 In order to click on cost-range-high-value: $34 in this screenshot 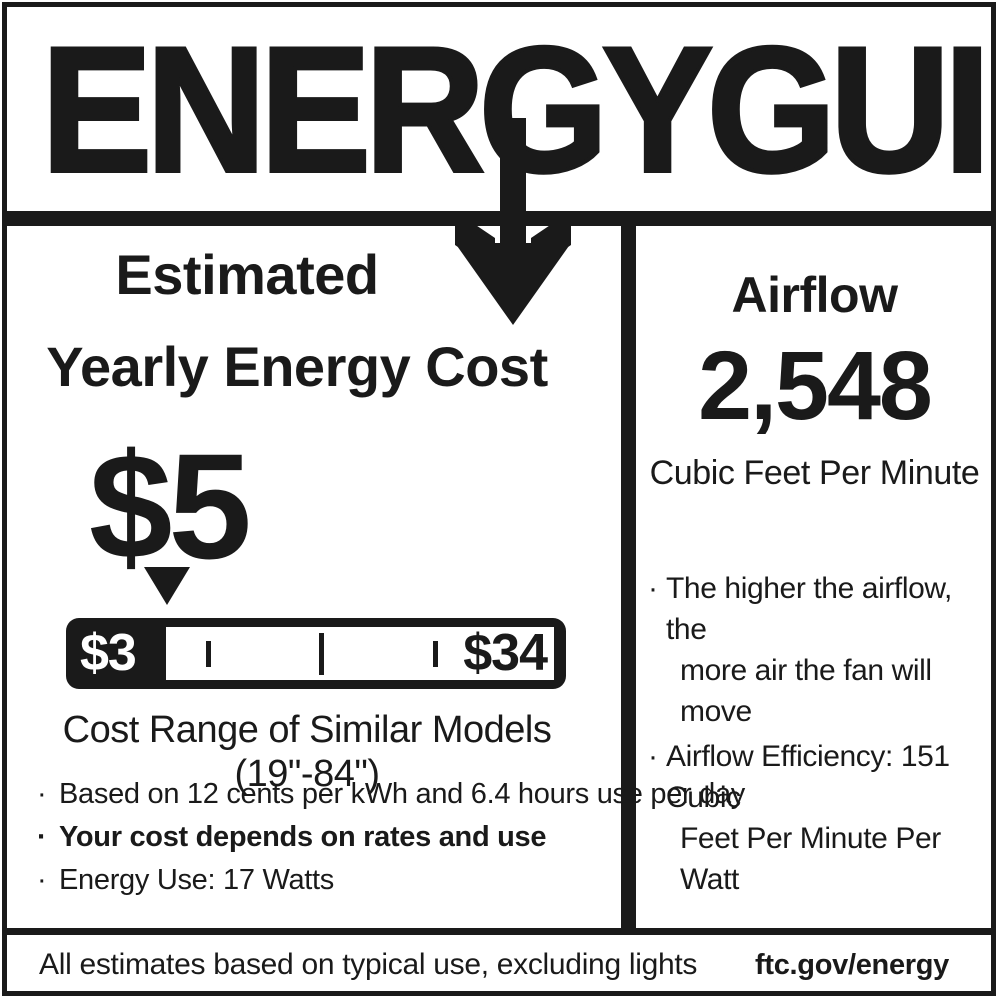, I will do `click(505, 653)`.